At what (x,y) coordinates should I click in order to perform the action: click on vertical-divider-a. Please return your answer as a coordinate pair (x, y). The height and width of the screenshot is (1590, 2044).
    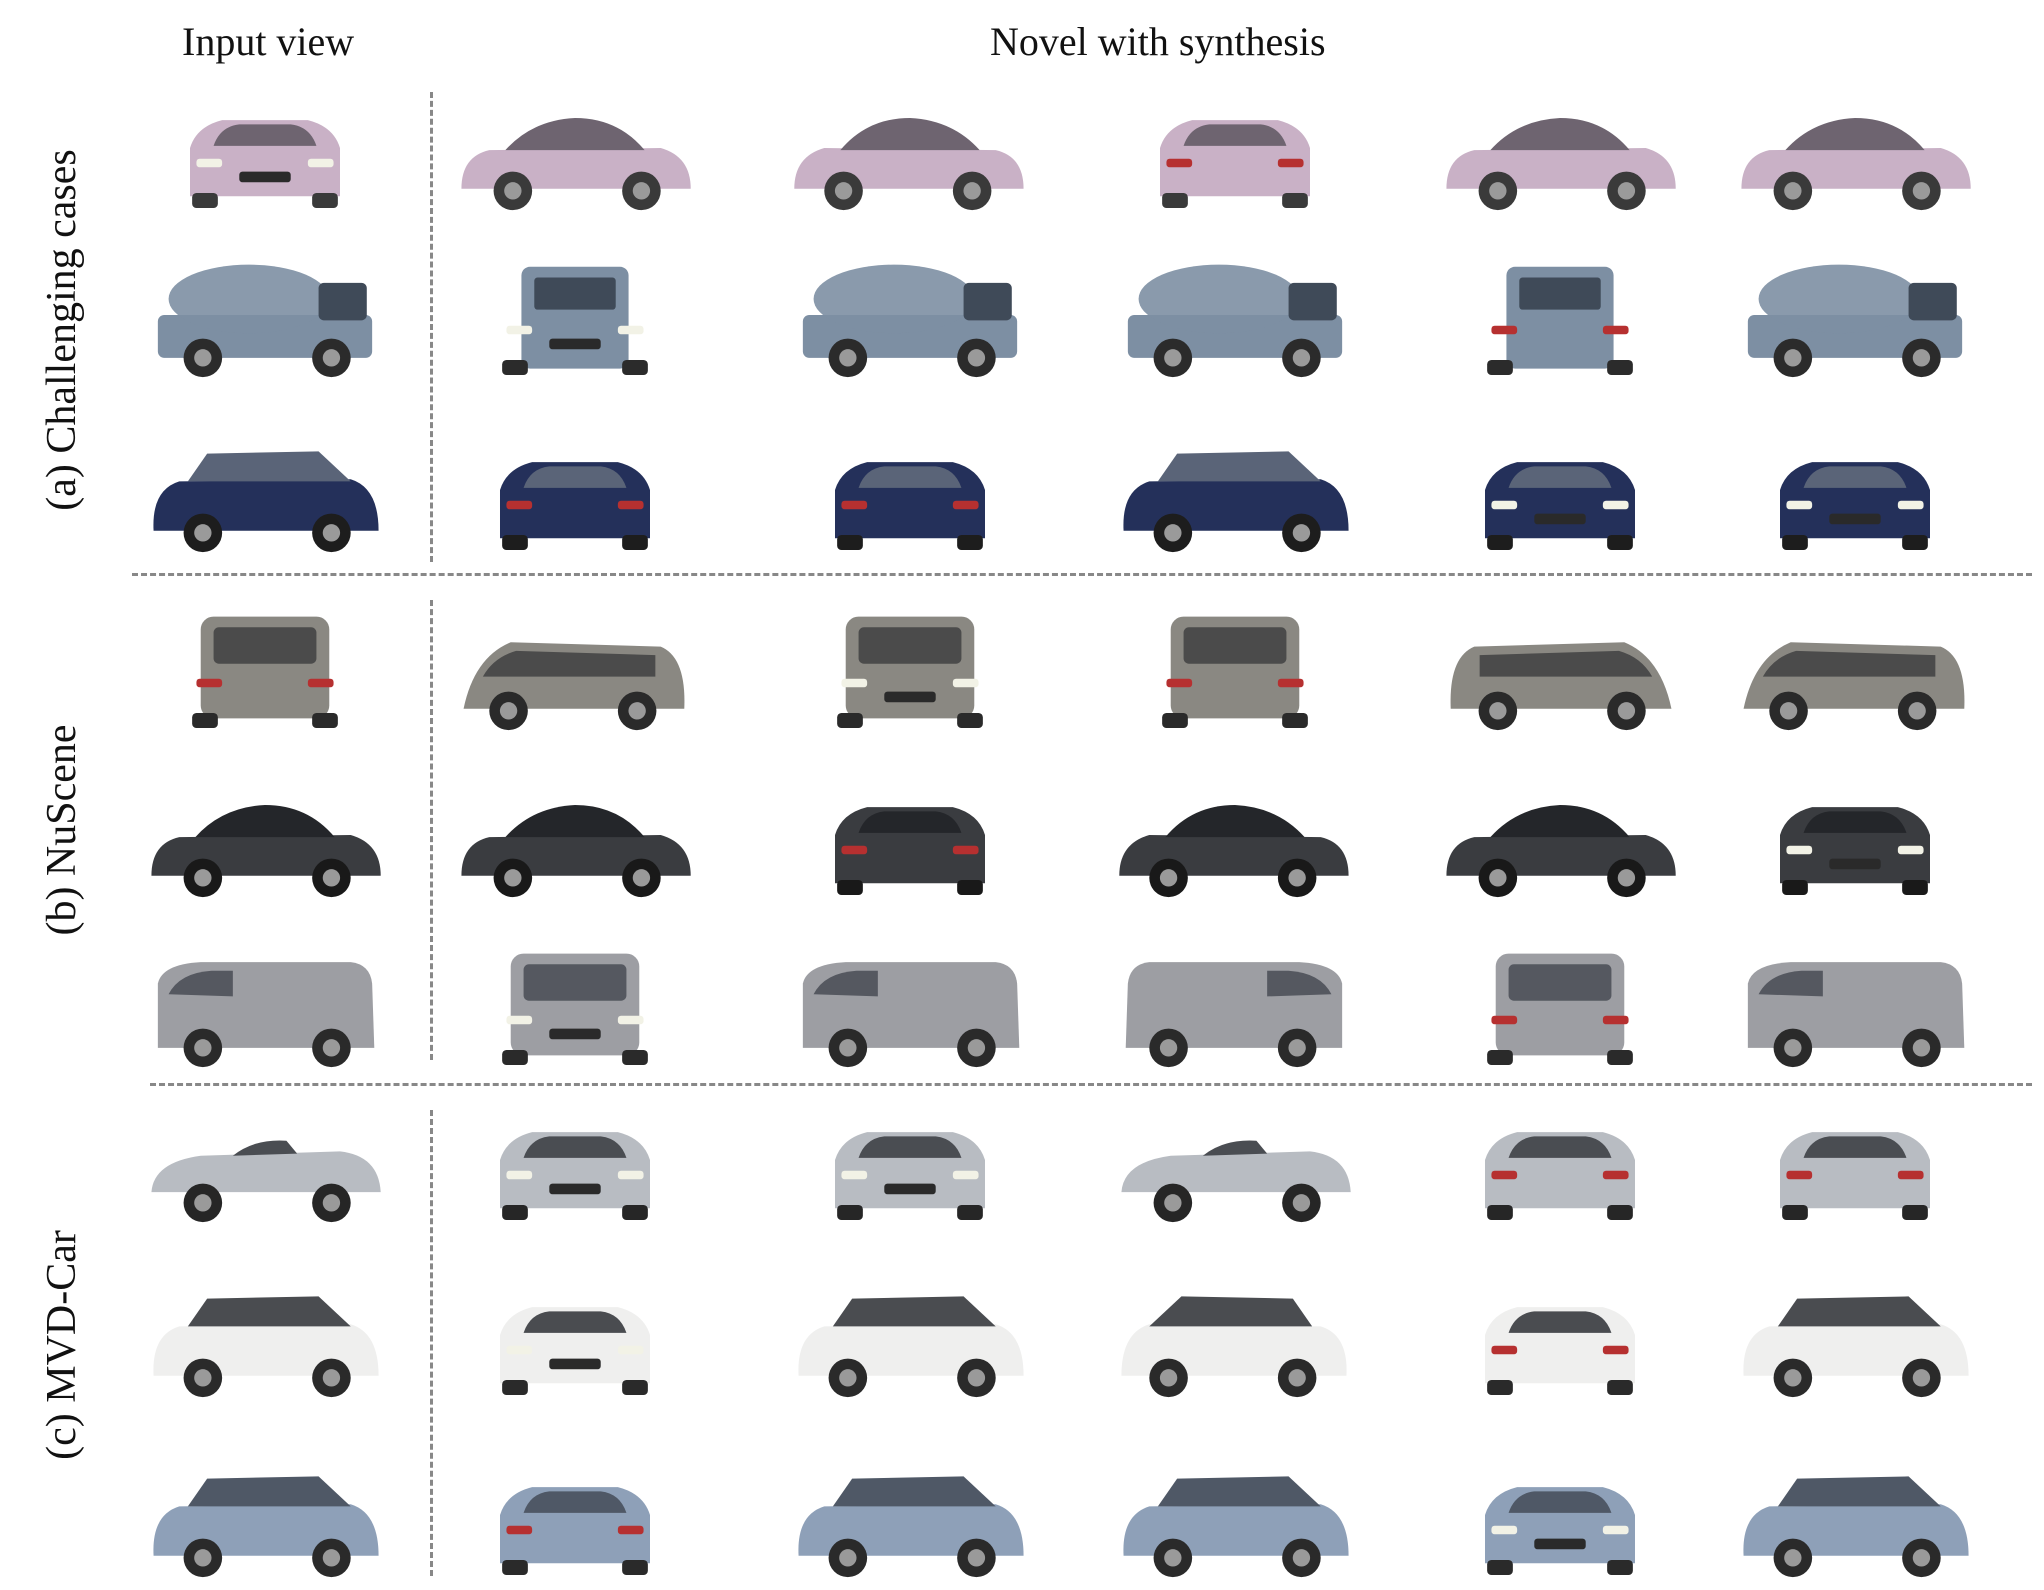
    Looking at the image, I should click on (431, 327).